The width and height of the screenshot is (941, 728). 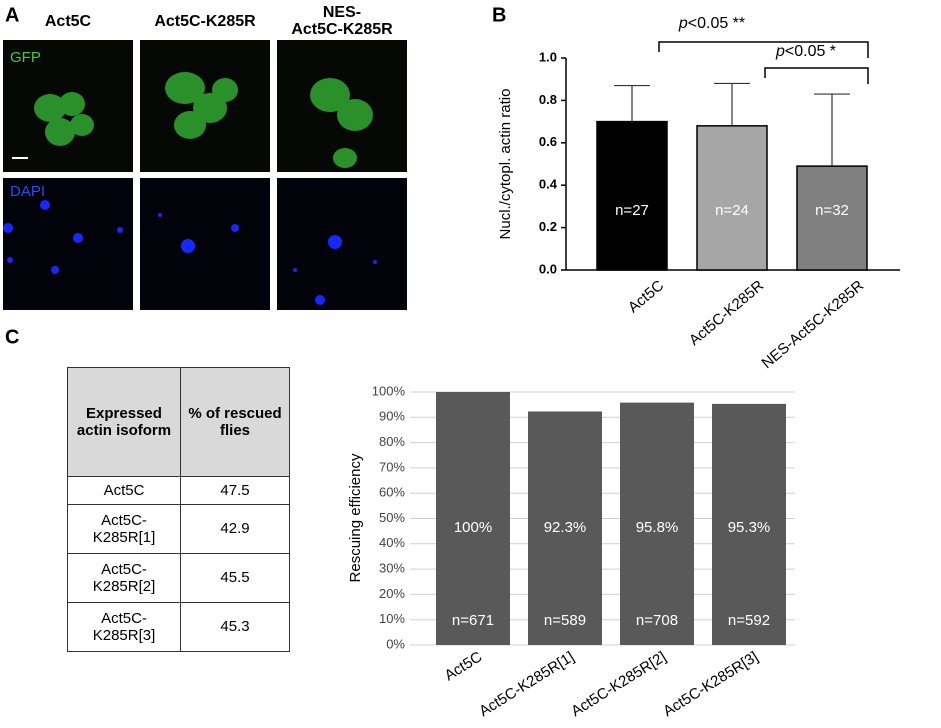 I want to click on y-axis-label: Rescuing efficiency, so click(x=355, y=517).